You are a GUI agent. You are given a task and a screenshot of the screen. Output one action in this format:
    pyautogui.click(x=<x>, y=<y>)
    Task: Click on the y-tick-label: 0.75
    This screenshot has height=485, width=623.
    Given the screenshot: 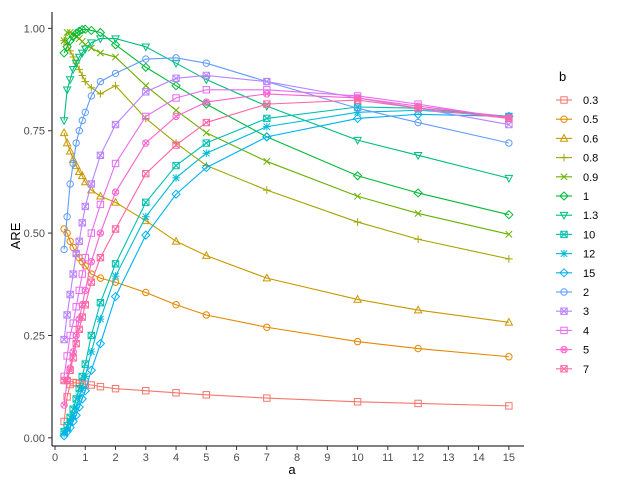 What is the action you would take?
    pyautogui.click(x=34, y=132)
    